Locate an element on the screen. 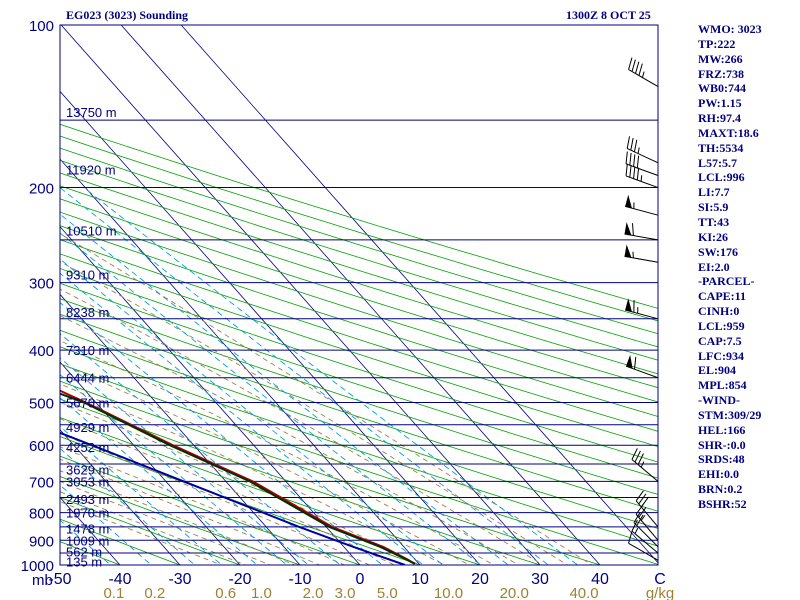 Image resolution: width=800 pixels, height=600 pixels. pressure-axis-unit: mb is located at coordinates (42, 580).